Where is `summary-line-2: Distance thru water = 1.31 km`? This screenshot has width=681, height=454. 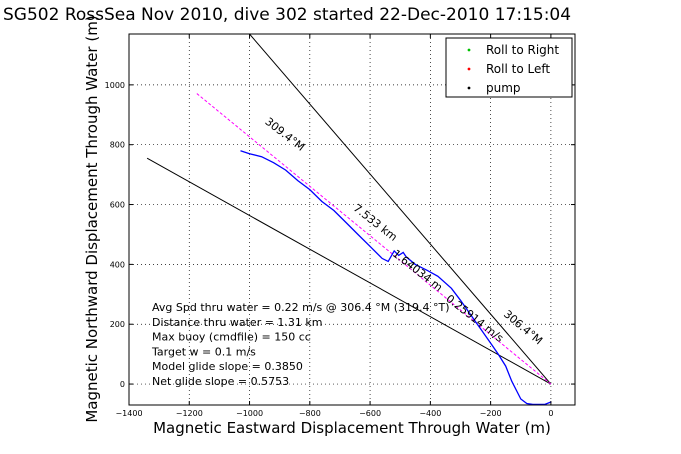 summary-line-2: Distance thru water = 1.31 km is located at coordinates (237, 322).